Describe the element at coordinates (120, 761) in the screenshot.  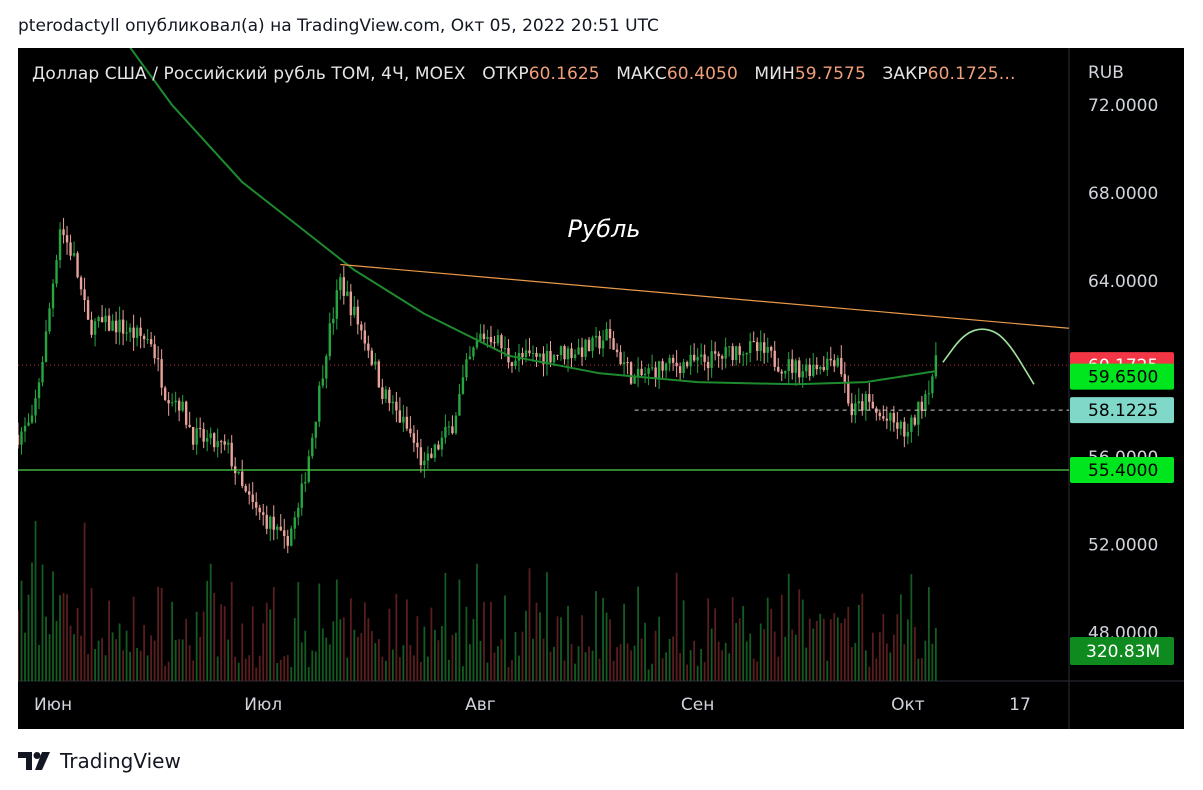
I see `tradingview-brand: TradingView` at that location.